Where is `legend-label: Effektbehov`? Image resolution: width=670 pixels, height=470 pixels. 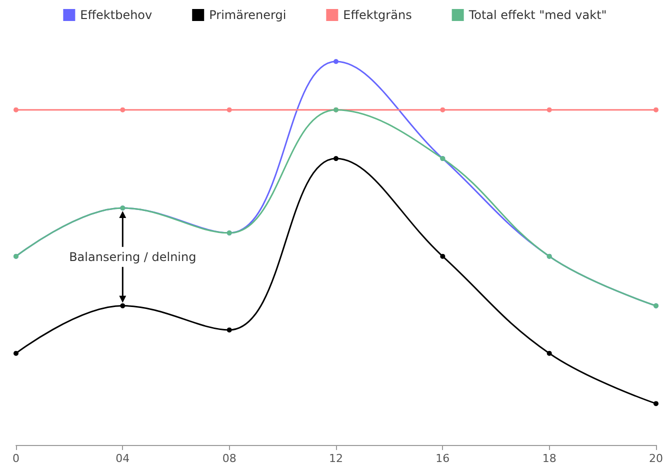 legend-label: Effektbehov is located at coordinates (116, 15).